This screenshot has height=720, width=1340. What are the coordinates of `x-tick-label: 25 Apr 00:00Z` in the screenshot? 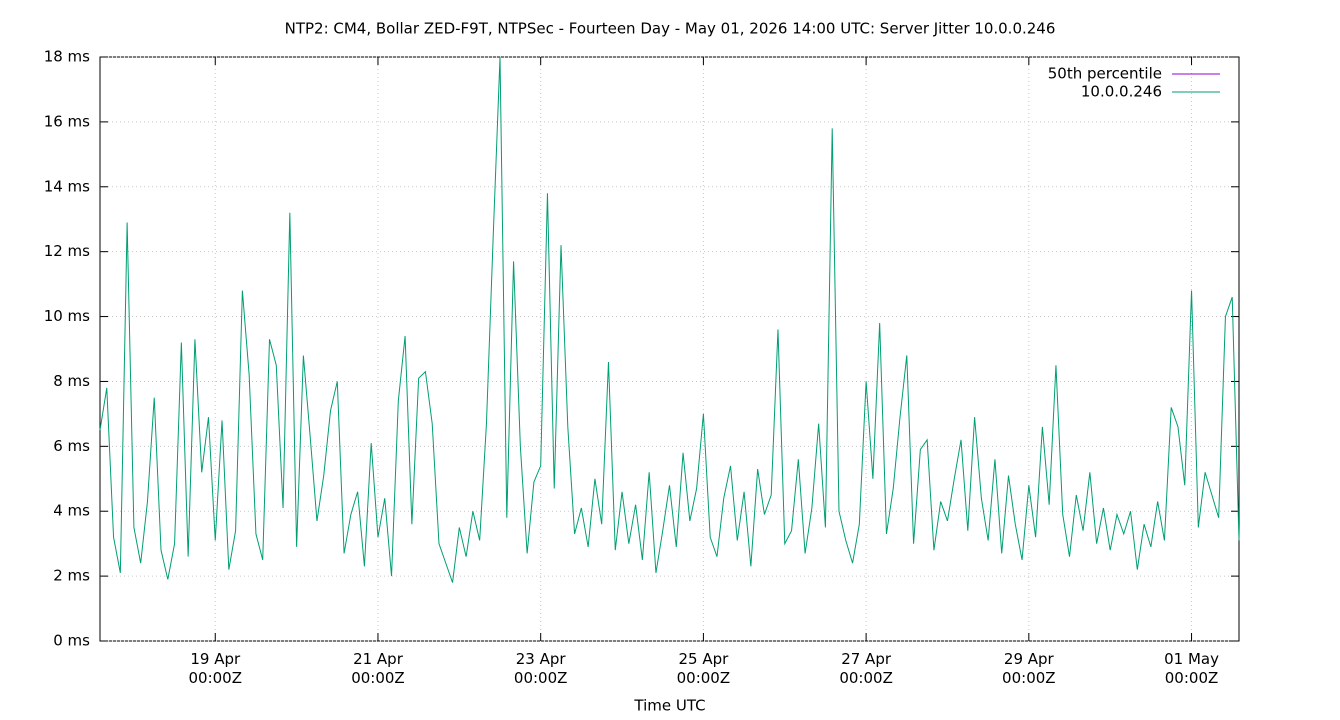 It's located at (703, 668).